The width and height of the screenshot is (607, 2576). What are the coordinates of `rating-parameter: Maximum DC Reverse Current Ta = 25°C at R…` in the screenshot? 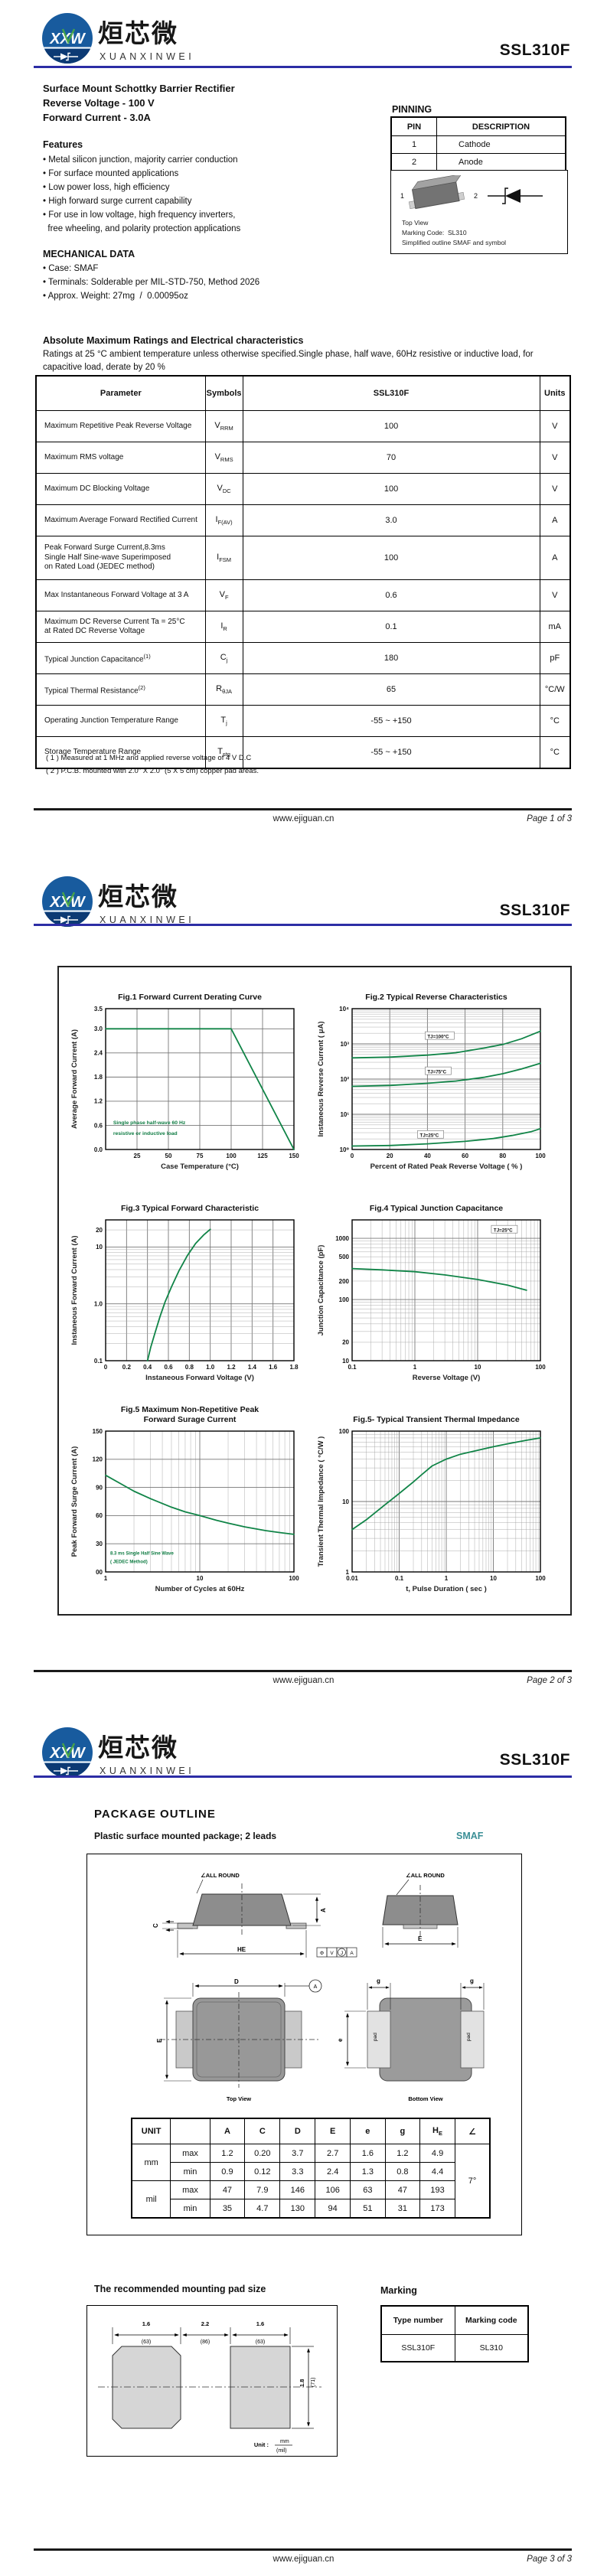 It's located at (121, 627).